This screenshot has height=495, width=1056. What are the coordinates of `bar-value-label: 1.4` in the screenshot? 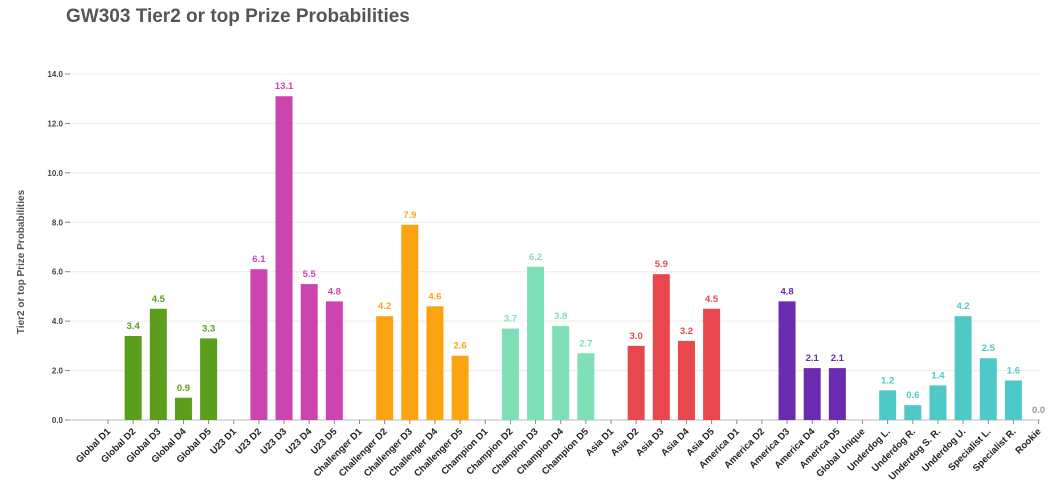 It's located at (938, 375).